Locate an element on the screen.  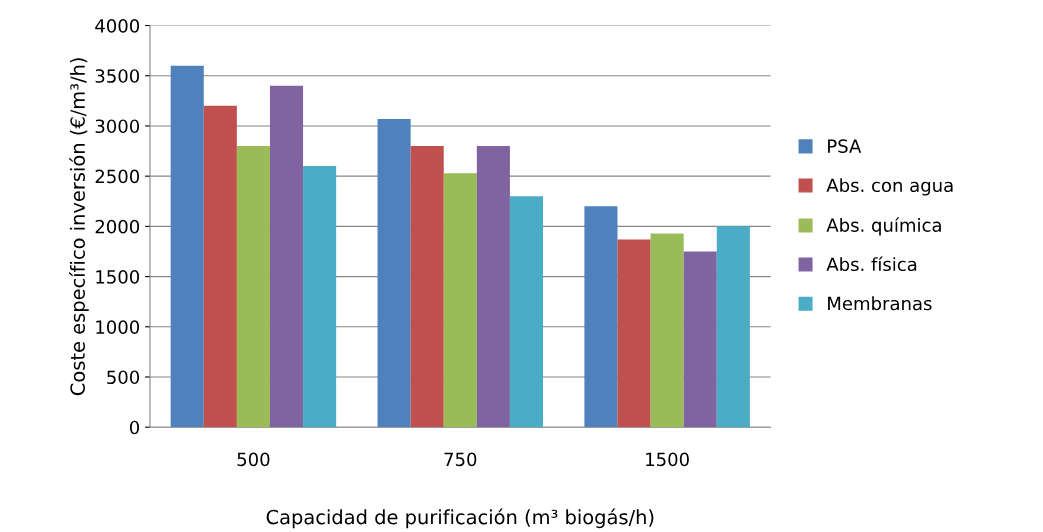
legend-label: Abs. con agua is located at coordinates (889, 187).